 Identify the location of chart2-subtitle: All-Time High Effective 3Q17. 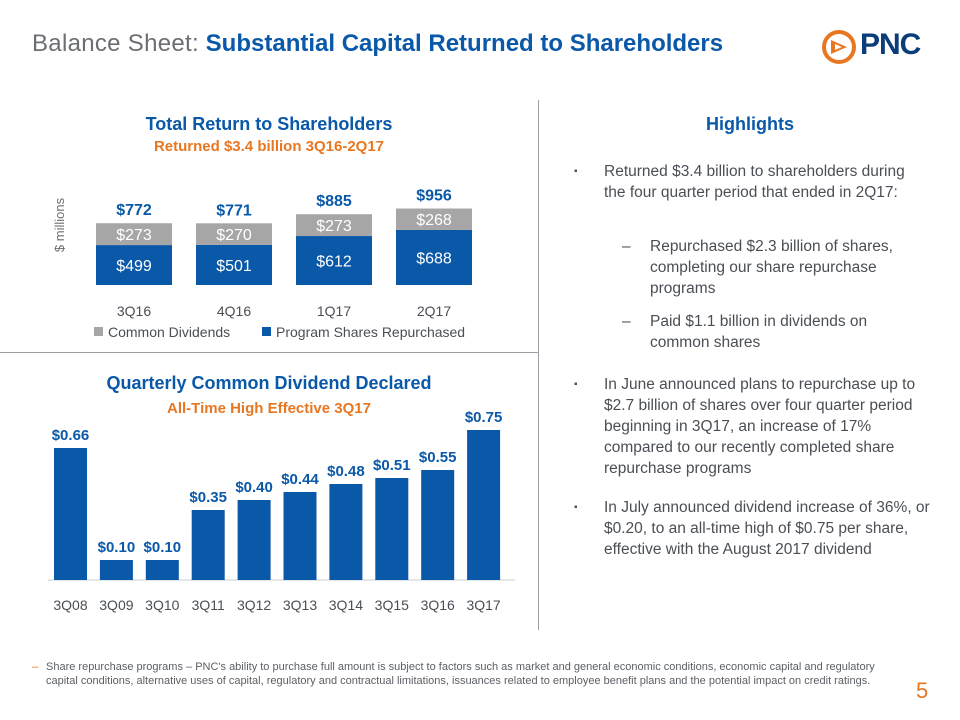
(269, 408).